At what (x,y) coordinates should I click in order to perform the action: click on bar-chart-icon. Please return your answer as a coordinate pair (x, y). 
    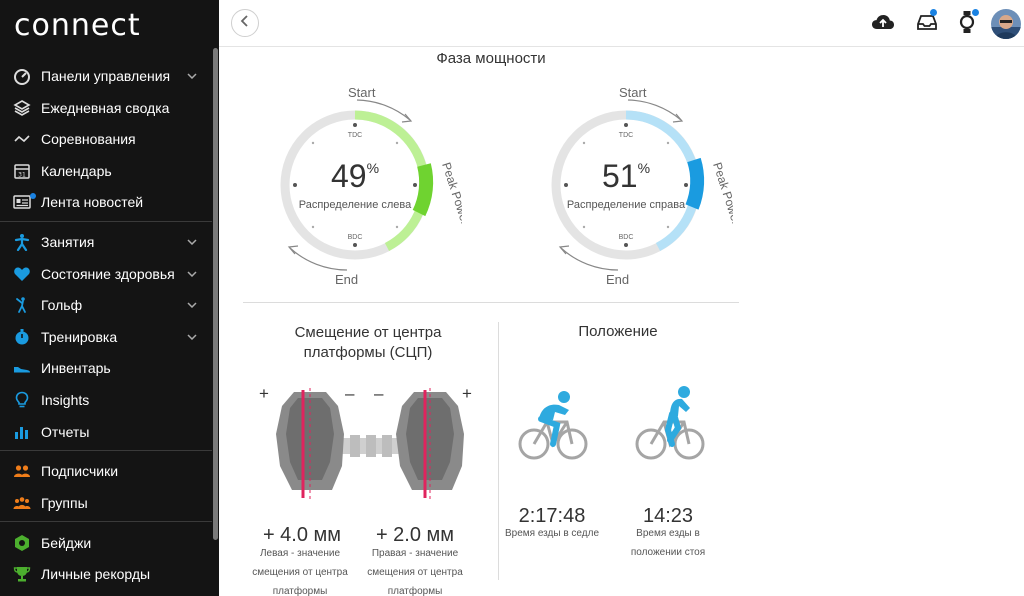
    Looking at the image, I should click on (22, 432).